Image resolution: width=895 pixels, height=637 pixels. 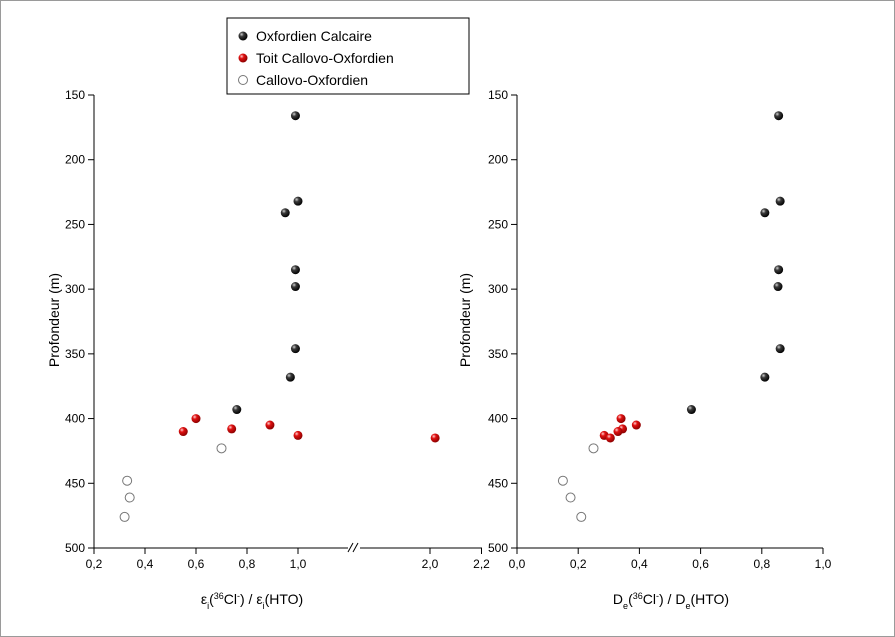 What do you see at coordinates (75, 224) in the screenshot?
I see `left-y-tick-label: 250` at bounding box center [75, 224].